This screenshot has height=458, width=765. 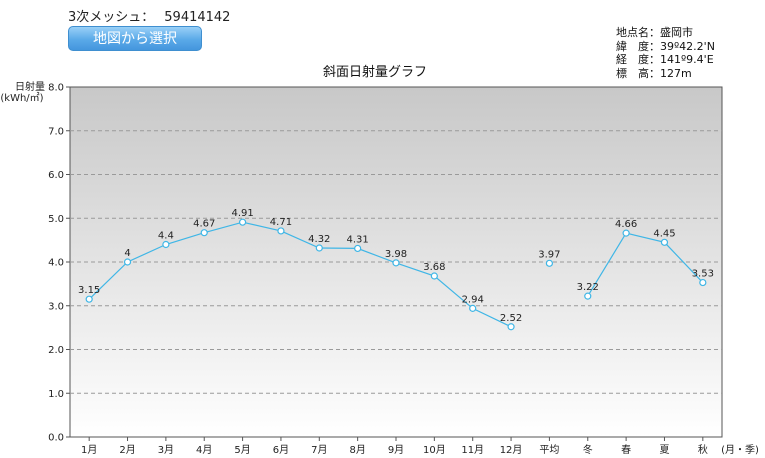 I want to click on x-tick-label: 冬, so click(x=588, y=449).